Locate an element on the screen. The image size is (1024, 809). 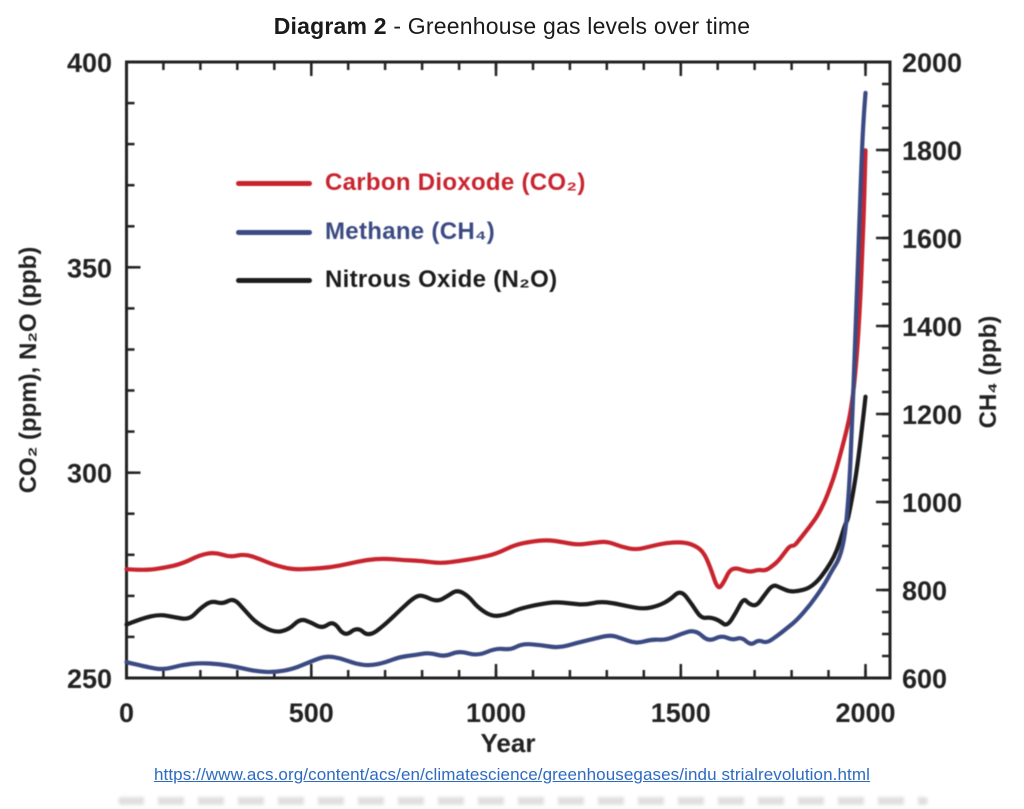
legend-label-ch4: Methane (CH₄) is located at coordinates (410, 231).